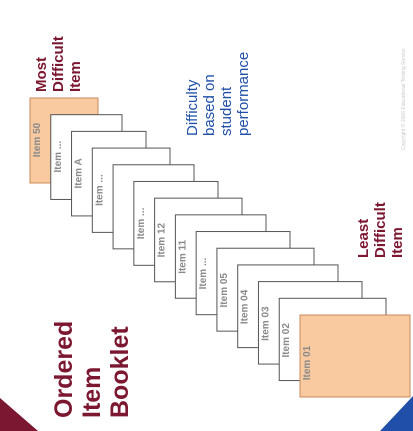 The image size is (413, 431). I want to click on item-page: Item 01, so click(355, 356).